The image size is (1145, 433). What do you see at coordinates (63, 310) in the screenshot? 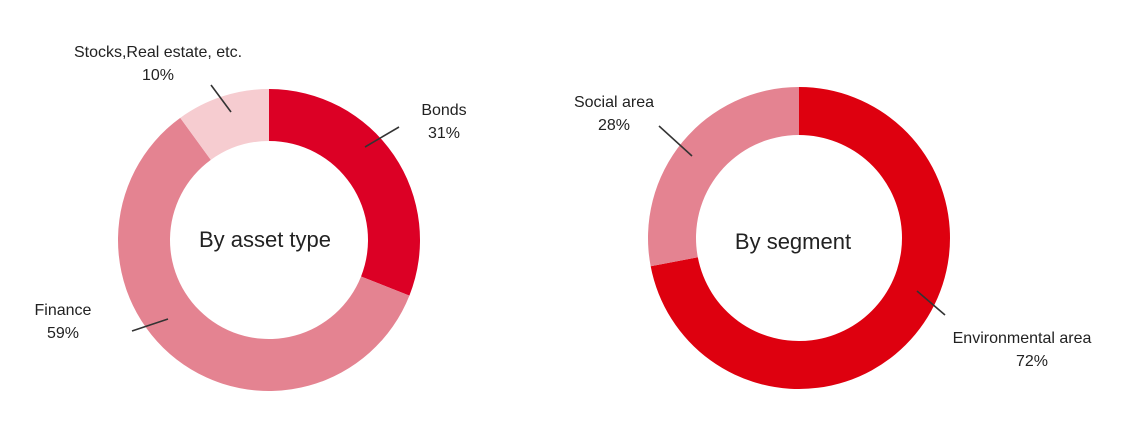
I see `finance-label: Finance` at bounding box center [63, 310].